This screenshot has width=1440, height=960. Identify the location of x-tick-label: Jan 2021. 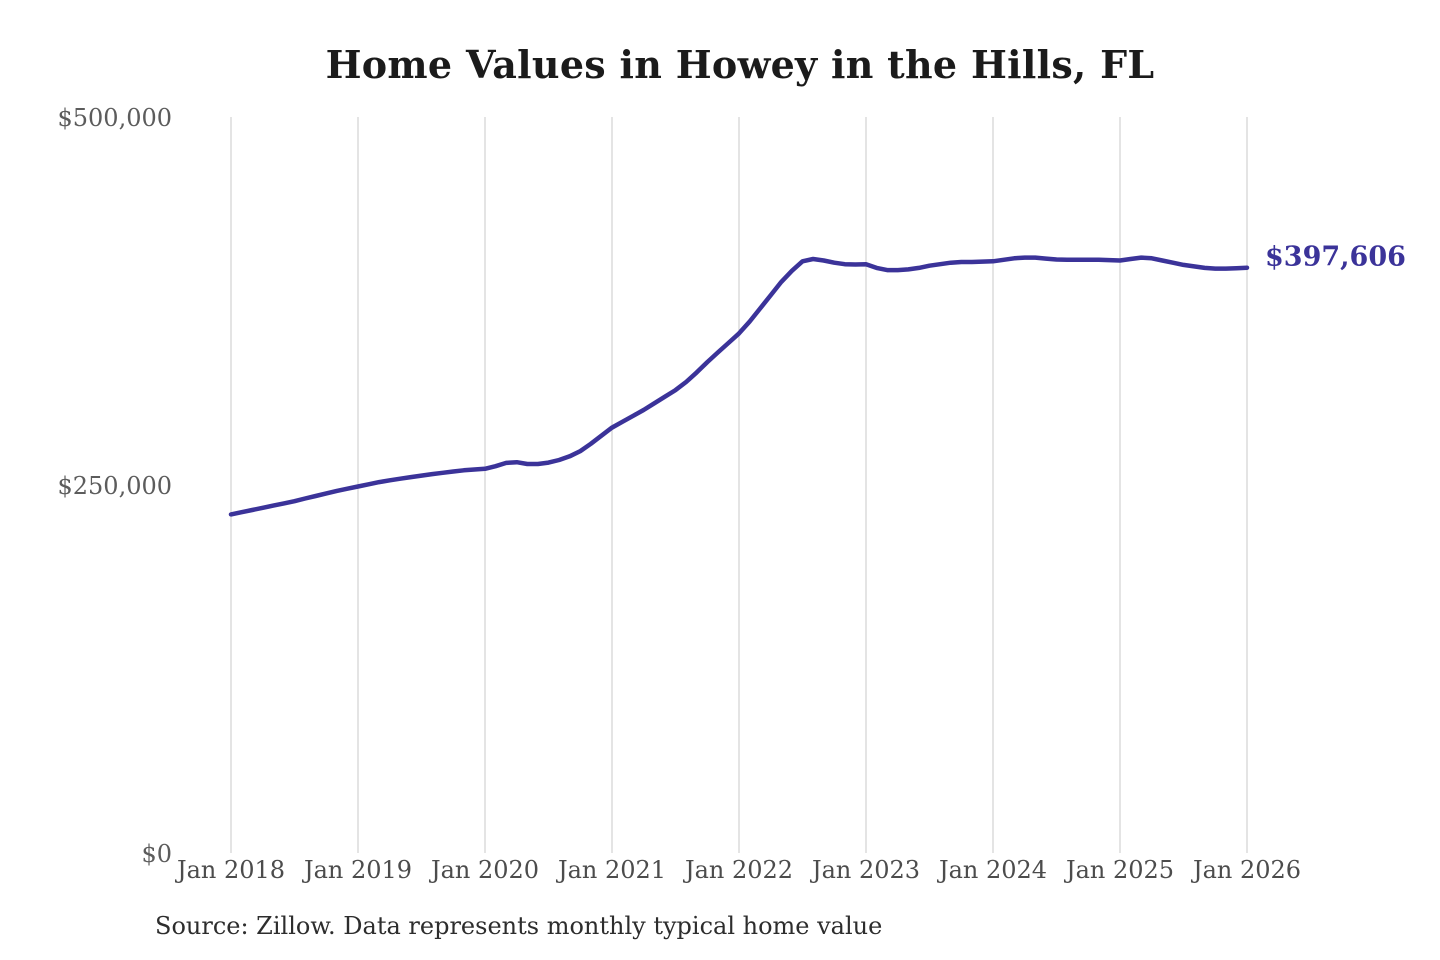
(612, 870).